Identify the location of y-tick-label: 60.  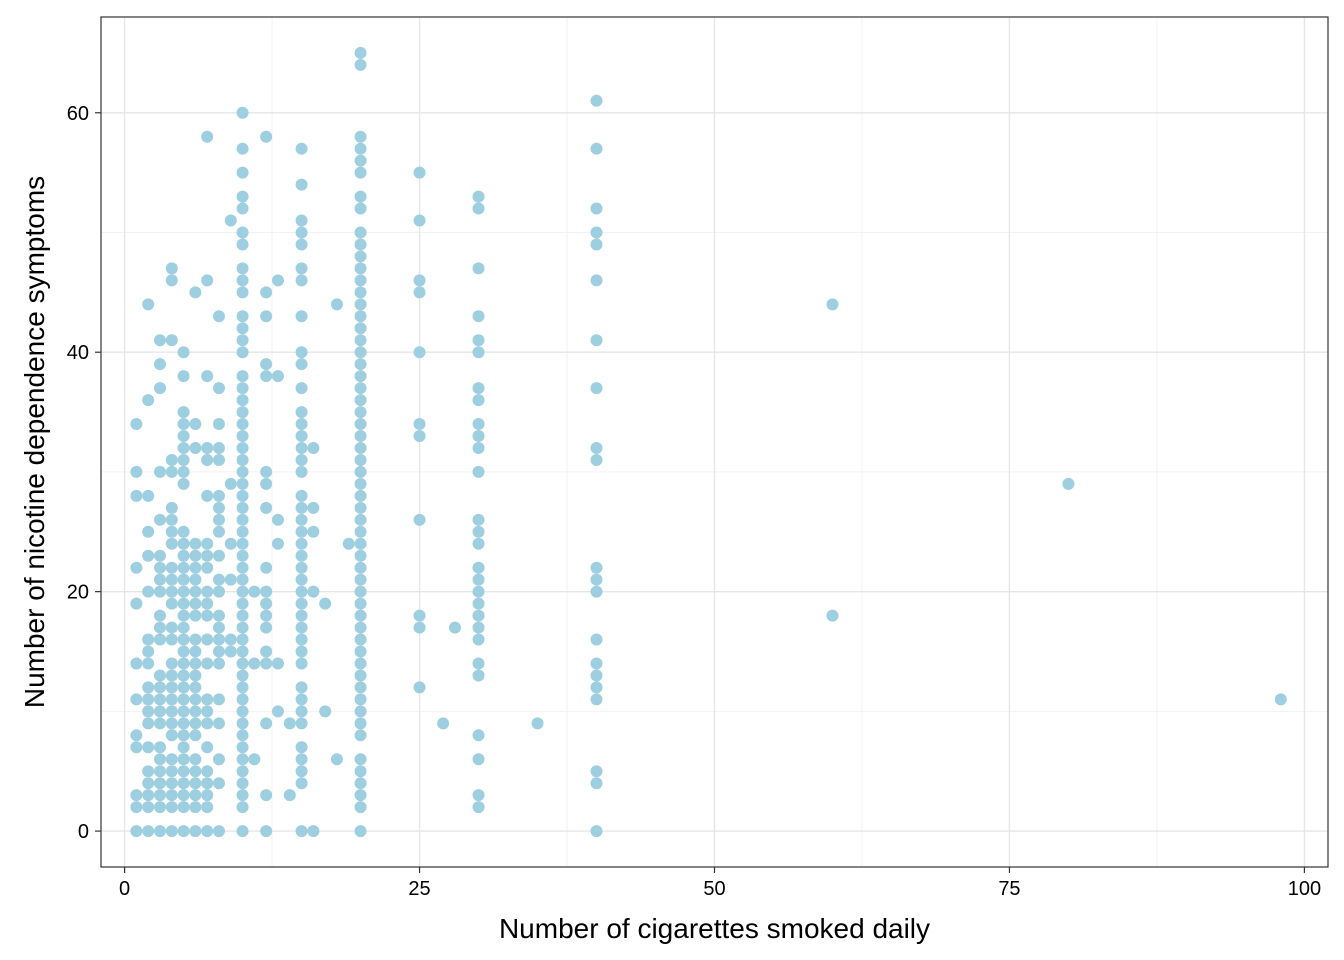
(78, 114).